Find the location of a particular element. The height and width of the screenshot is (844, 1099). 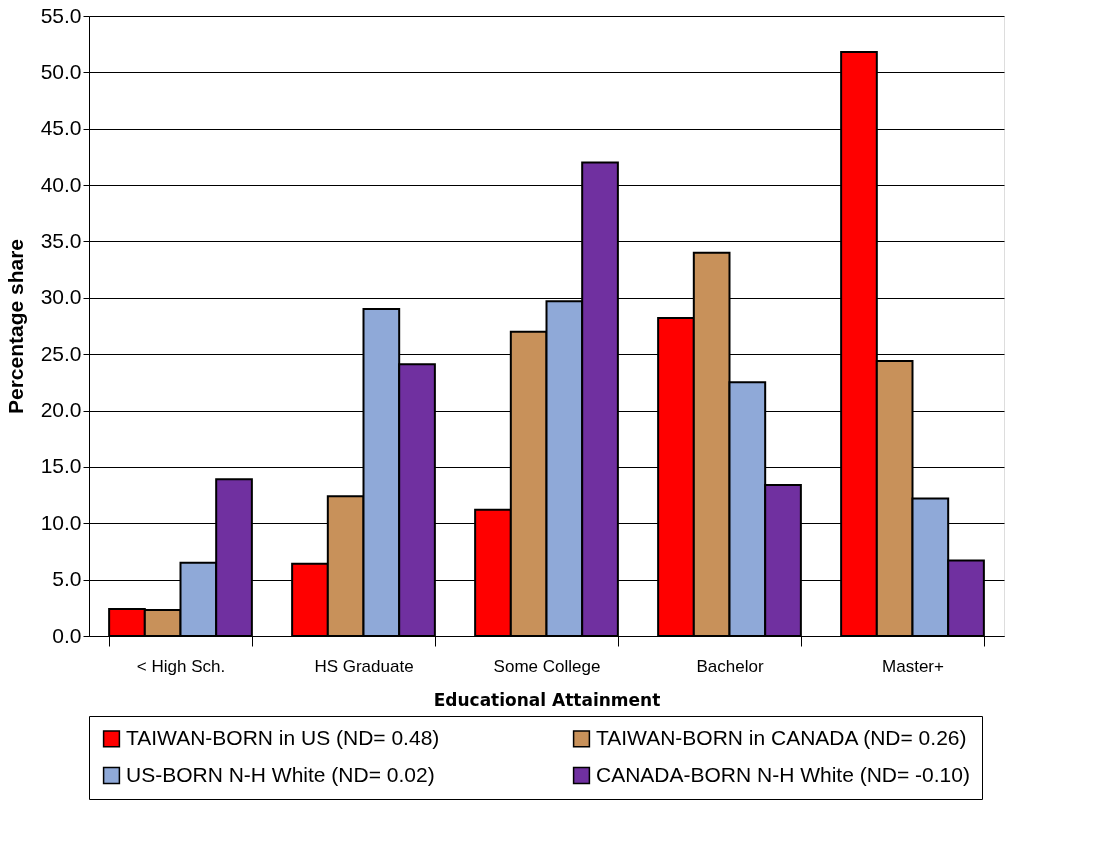

y-tick-label: 20.0 is located at coordinates (61, 410).